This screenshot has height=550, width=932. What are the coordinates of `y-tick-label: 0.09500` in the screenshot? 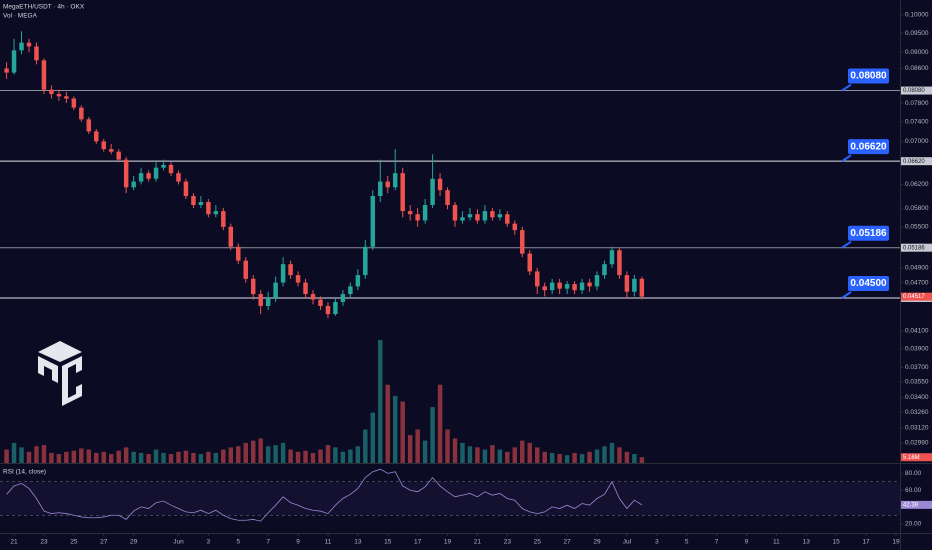 It's located at (917, 33).